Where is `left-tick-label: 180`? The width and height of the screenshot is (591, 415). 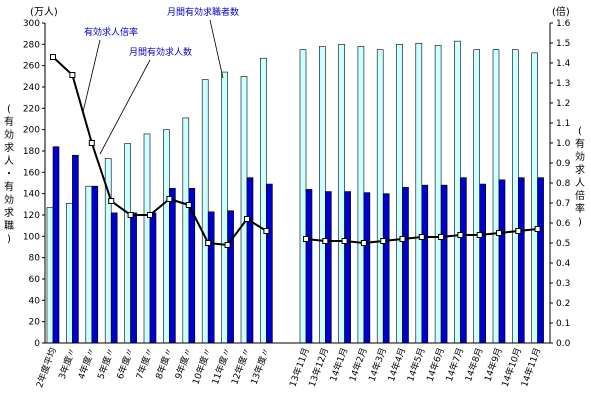
left-tick-label: 180 is located at coordinates (31, 152).